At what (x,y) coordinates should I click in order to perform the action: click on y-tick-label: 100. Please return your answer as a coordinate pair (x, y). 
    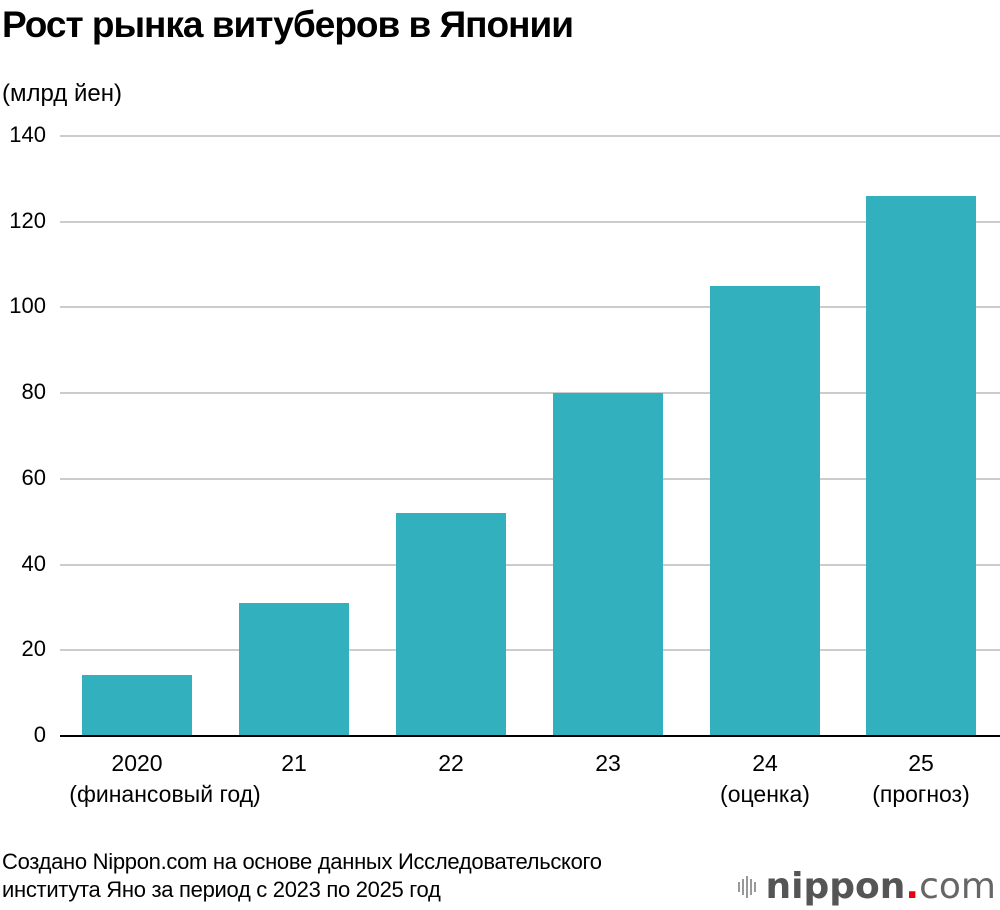
    Looking at the image, I should click on (27, 306).